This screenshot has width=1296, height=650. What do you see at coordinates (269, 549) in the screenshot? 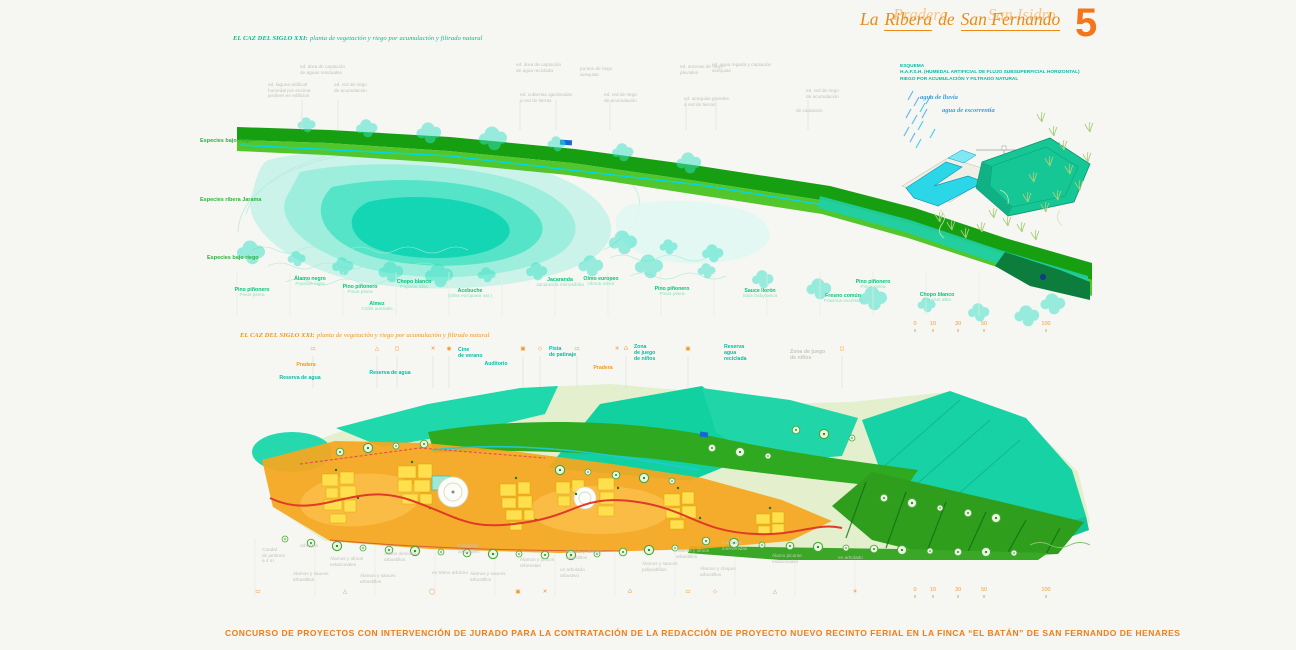
I see `annotation-line: Caudal` at bounding box center [269, 549].